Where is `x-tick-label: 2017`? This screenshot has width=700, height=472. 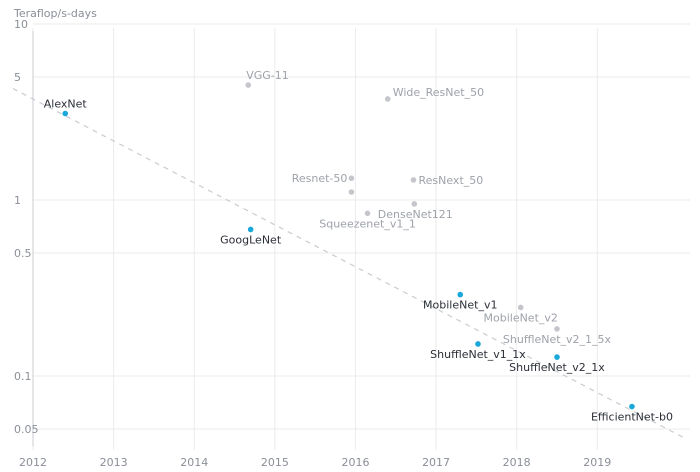
x-tick-label: 2017 is located at coordinates (436, 462).